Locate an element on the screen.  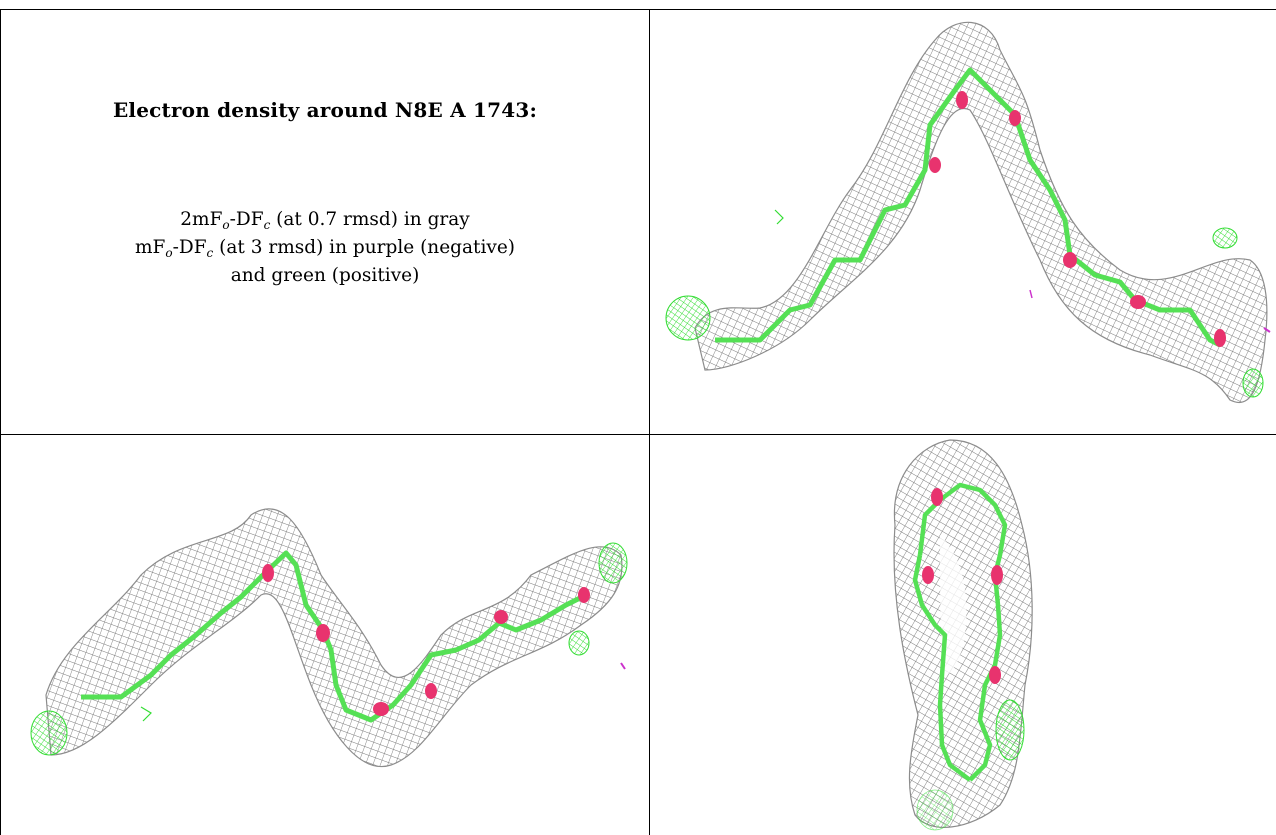
table-border-left is located at coordinates (0, 422).